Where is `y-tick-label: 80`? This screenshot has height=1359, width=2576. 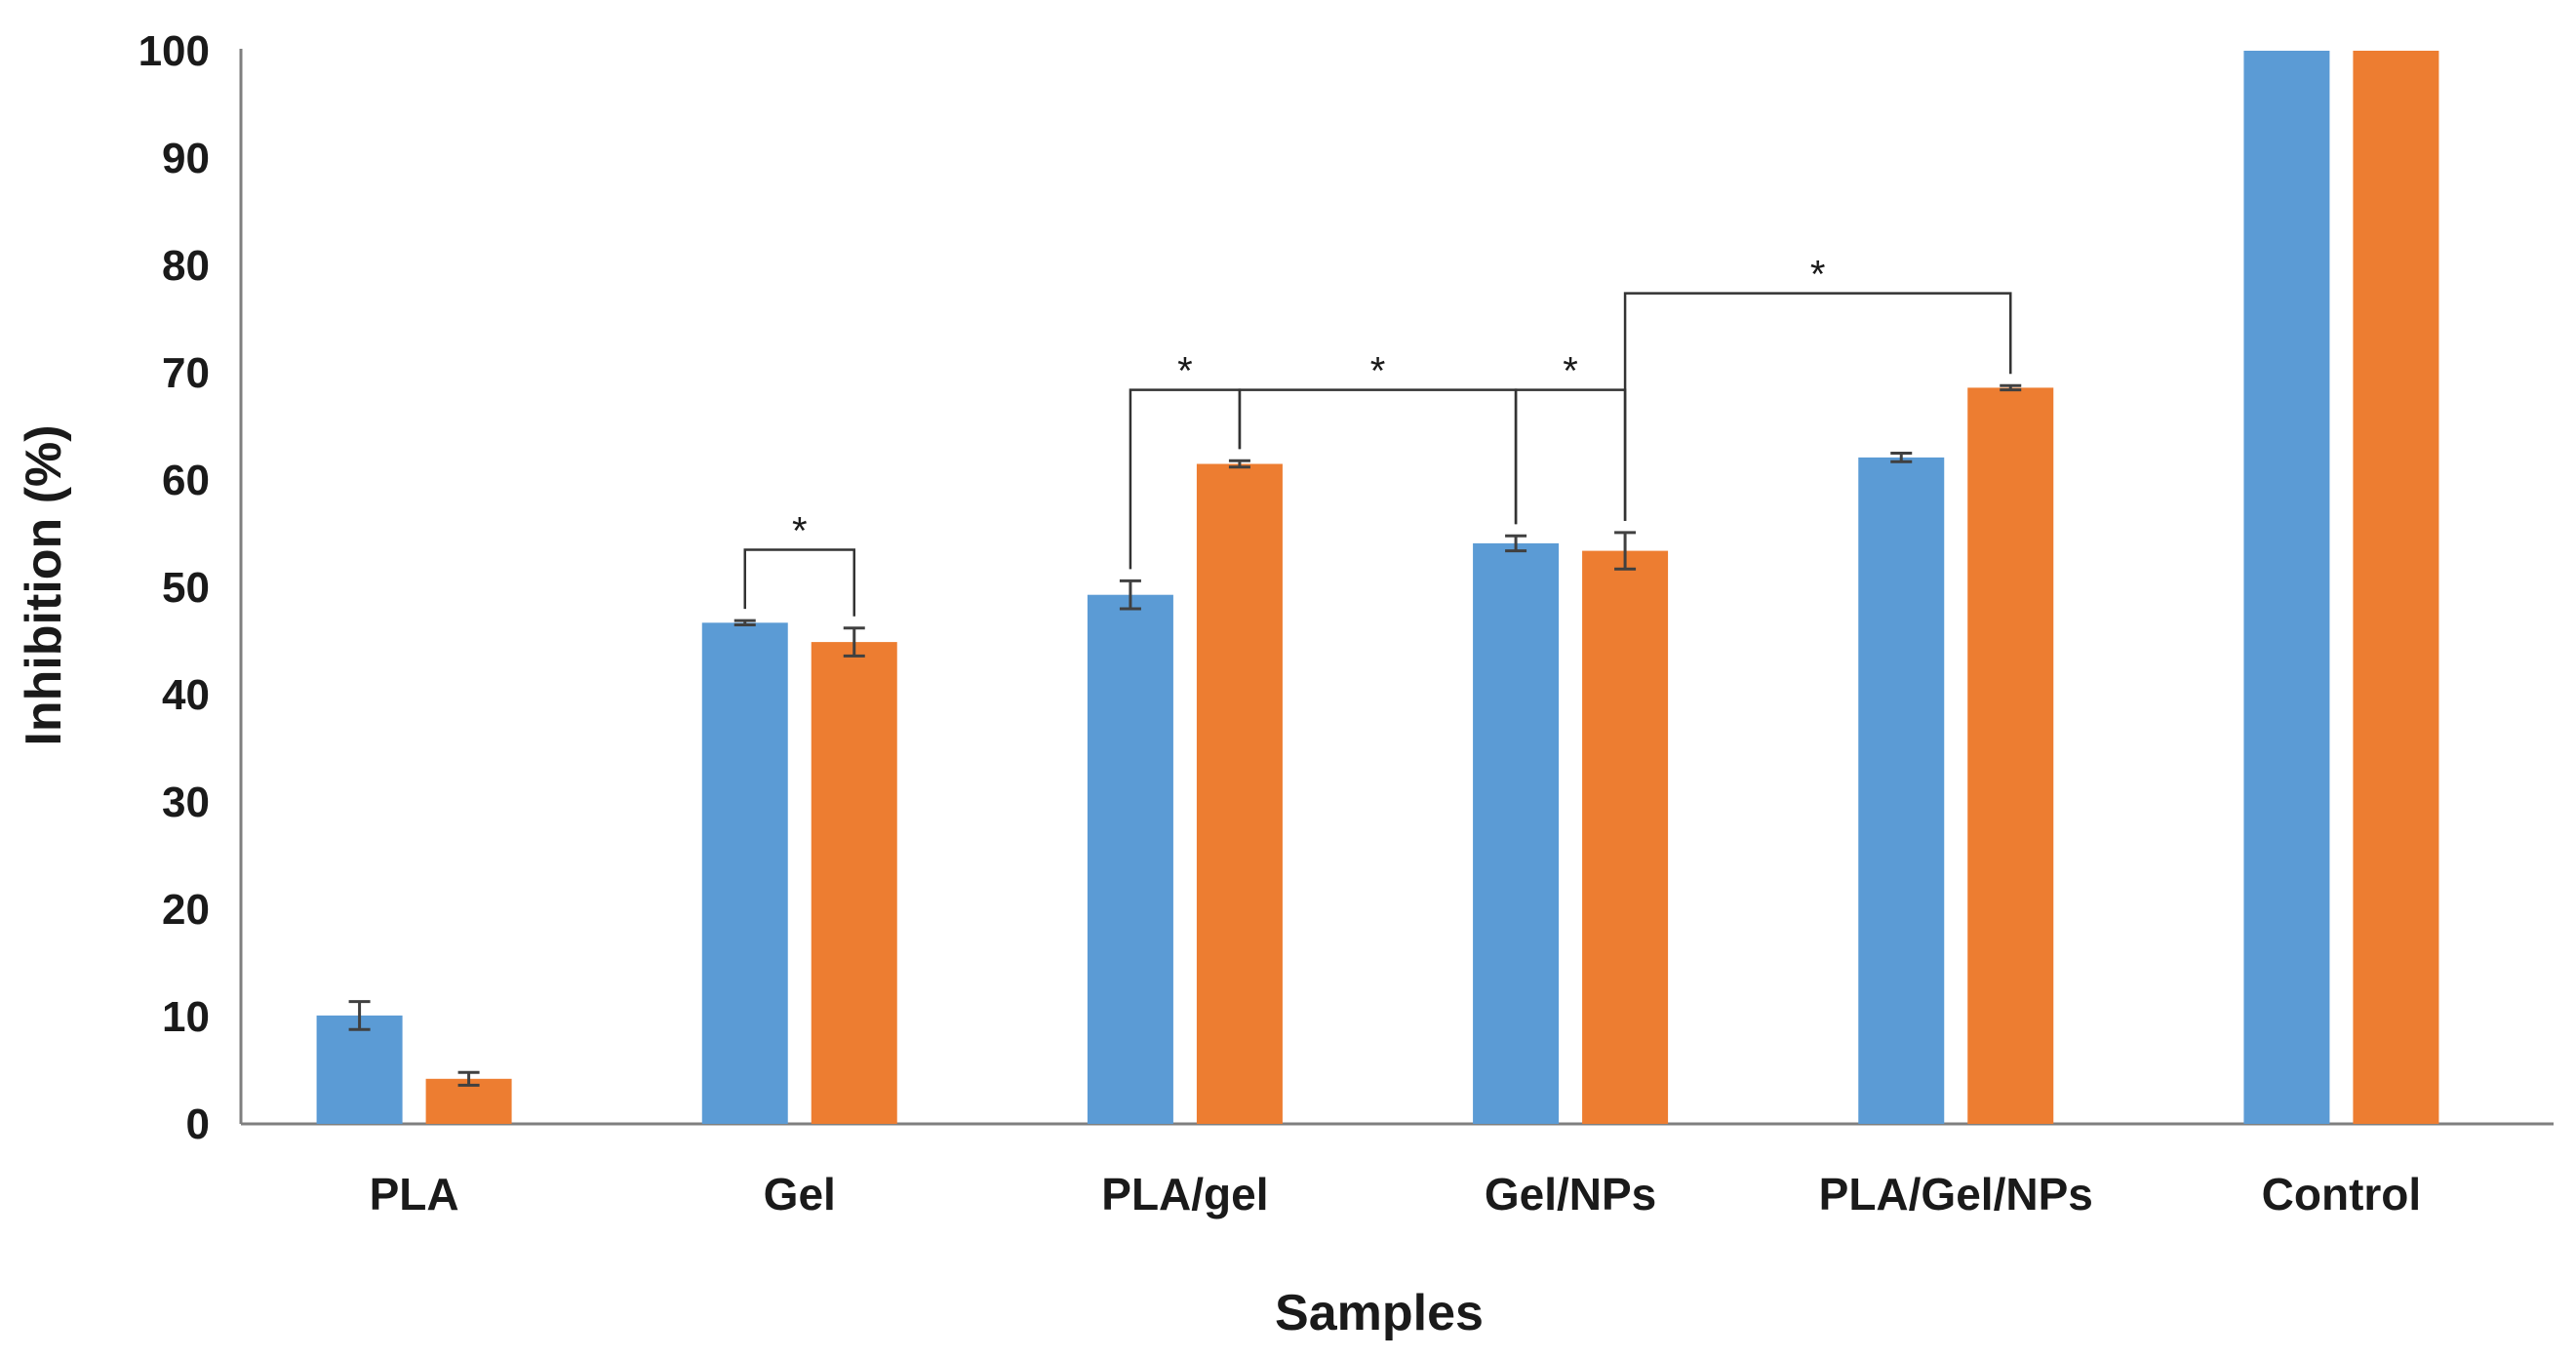
y-tick-label: 80 is located at coordinates (186, 266).